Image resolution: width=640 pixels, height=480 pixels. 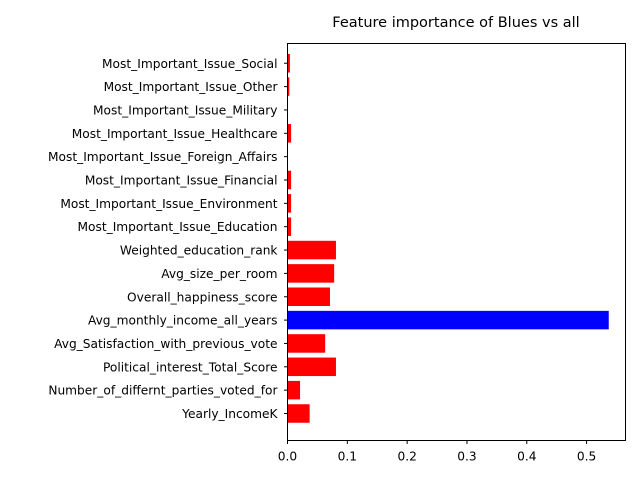 What do you see at coordinates (288, 63) in the screenshot?
I see `bar-most-important-issue-social` at bounding box center [288, 63].